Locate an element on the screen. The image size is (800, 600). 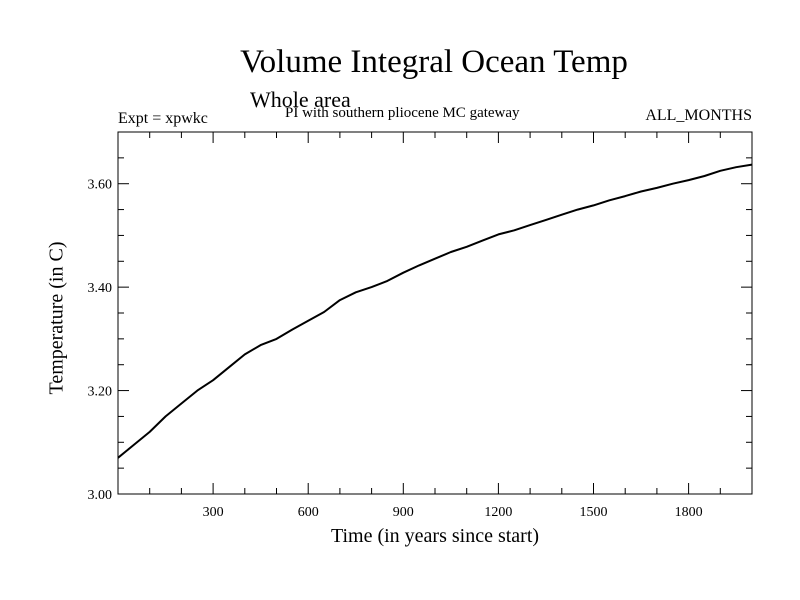
y-tick-label: 3.60 is located at coordinates (100, 185).